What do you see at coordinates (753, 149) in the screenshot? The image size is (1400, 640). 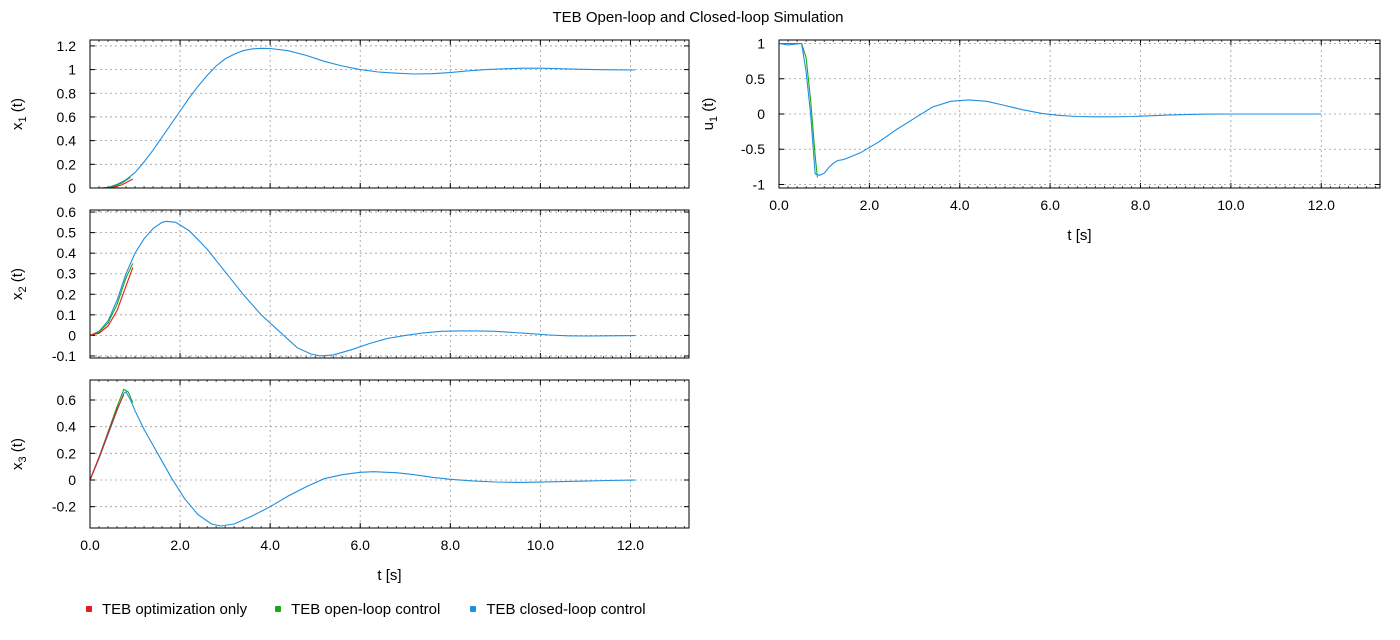 I see `y-tick-label: -0.5` at bounding box center [753, 149].